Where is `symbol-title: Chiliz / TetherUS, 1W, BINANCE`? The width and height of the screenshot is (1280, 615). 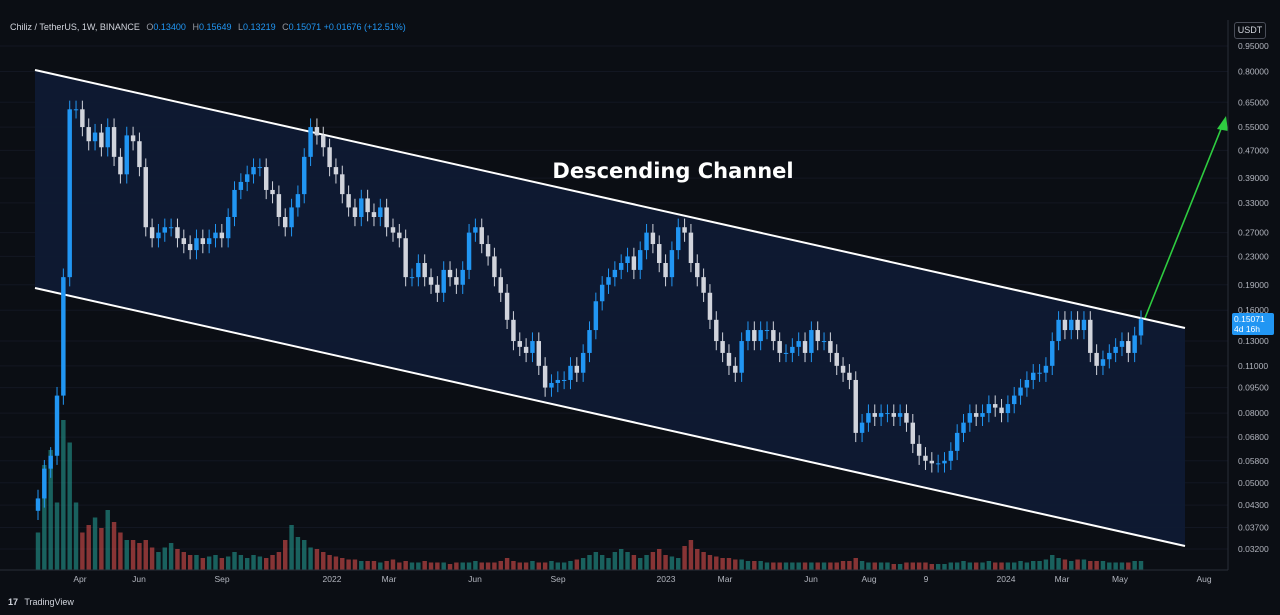 symbol-title: Chiliz / TetherUS, 1W, BINANCE is located at coordinates (75, 27).